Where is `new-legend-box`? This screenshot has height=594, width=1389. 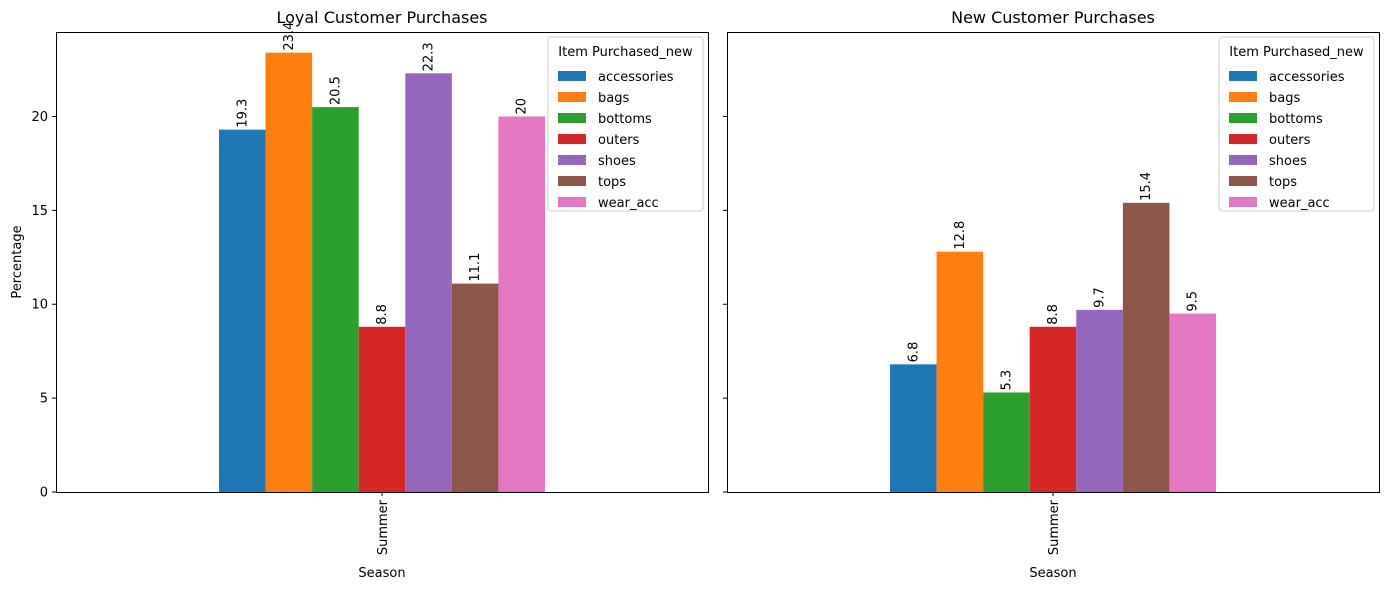 new-legend-box is located at coordinates (1296, 124).